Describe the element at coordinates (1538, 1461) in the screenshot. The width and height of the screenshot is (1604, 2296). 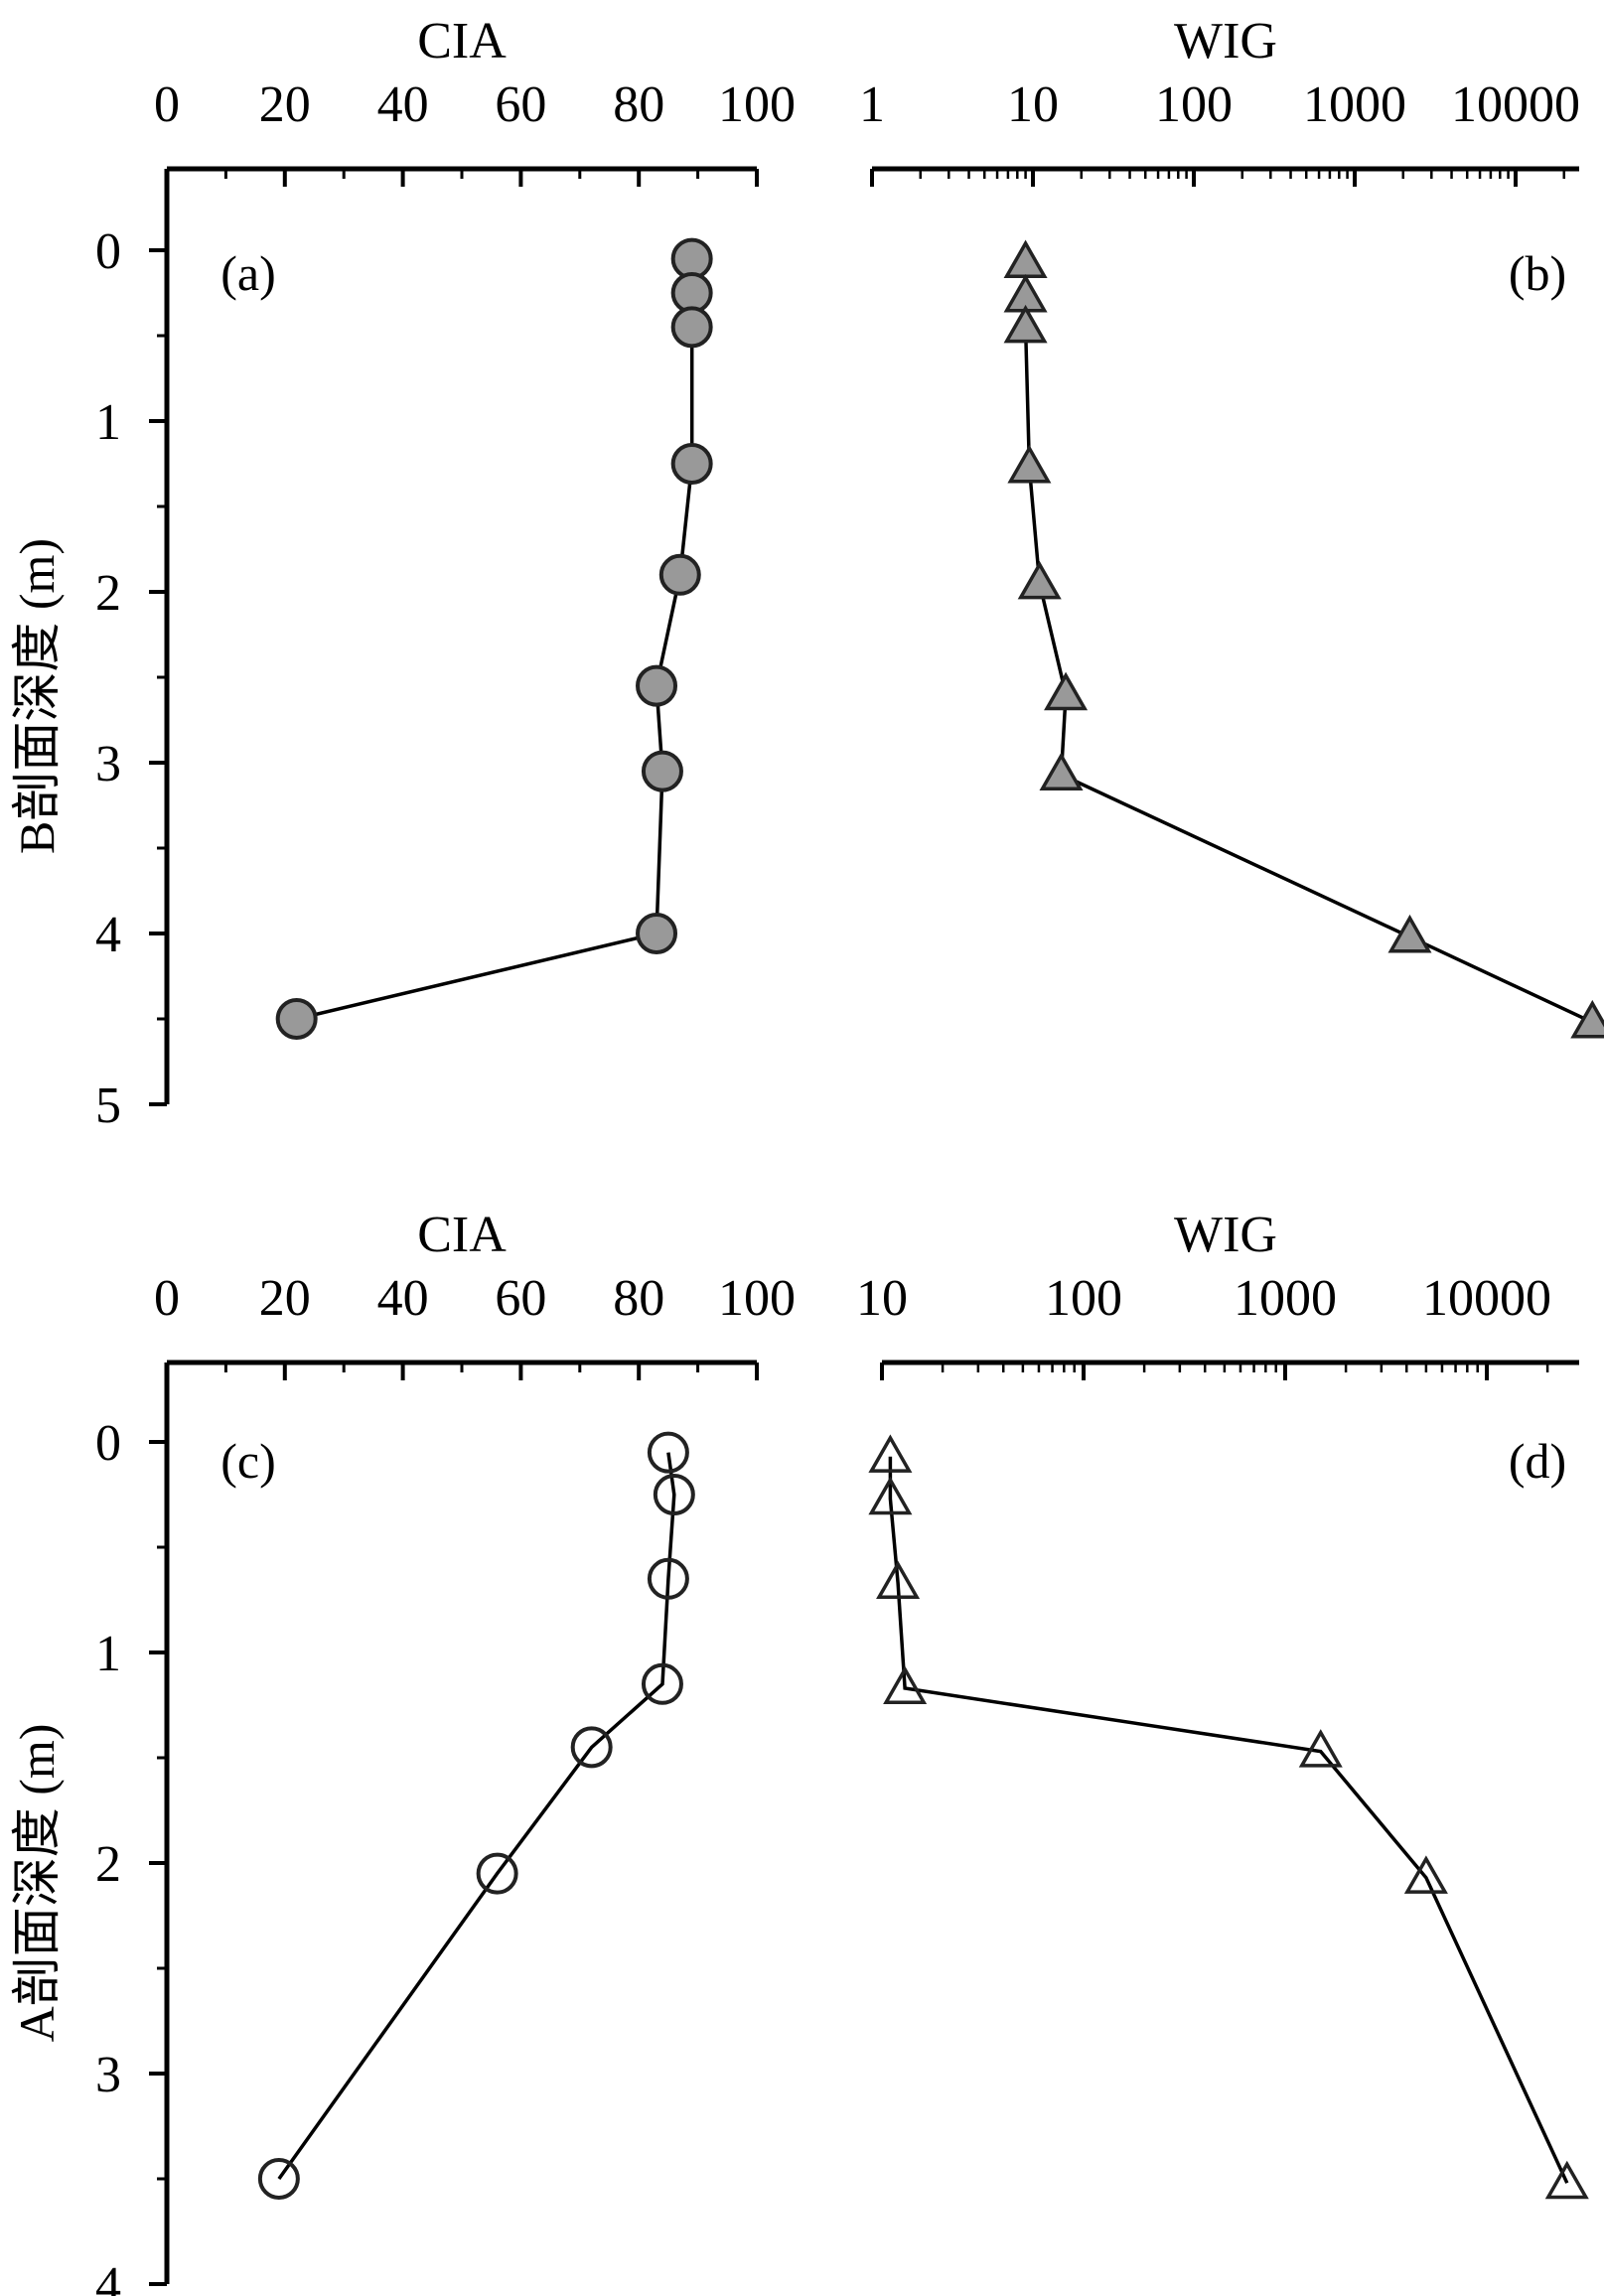
I see `panel-label: (d)` at that location.